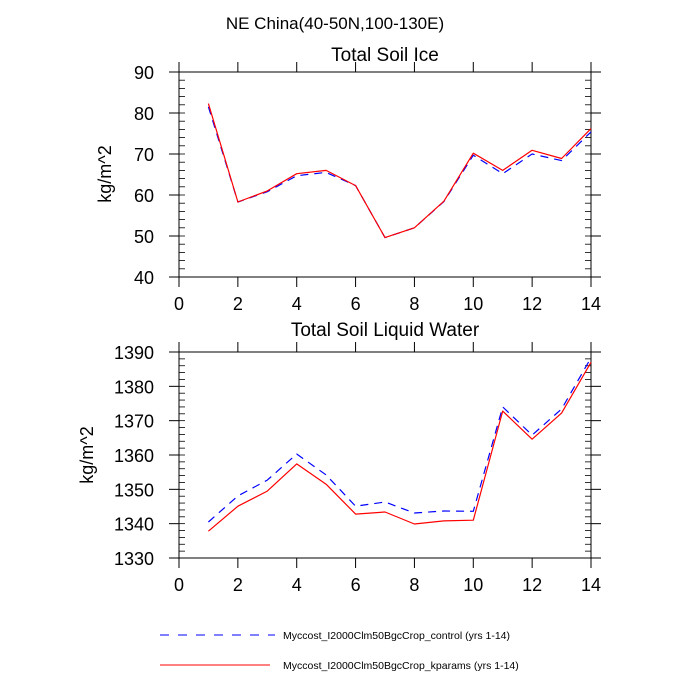  Describe the element at coordinates (134, 559) in the screenshot. I see `y-tick-label: 1330` at that location.